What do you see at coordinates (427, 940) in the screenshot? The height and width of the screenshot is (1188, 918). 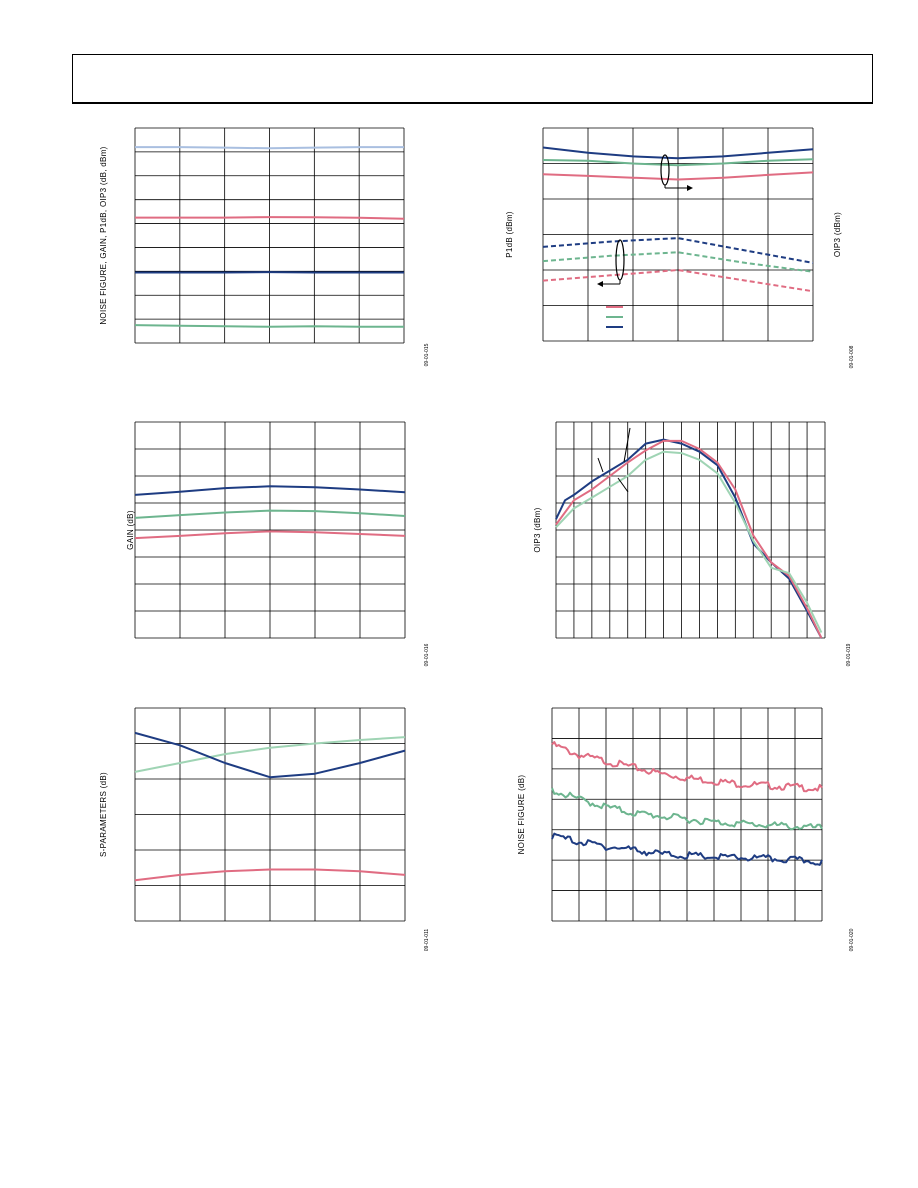 I see `figure-id: 09-01-011` at bounding box center [427, 940].